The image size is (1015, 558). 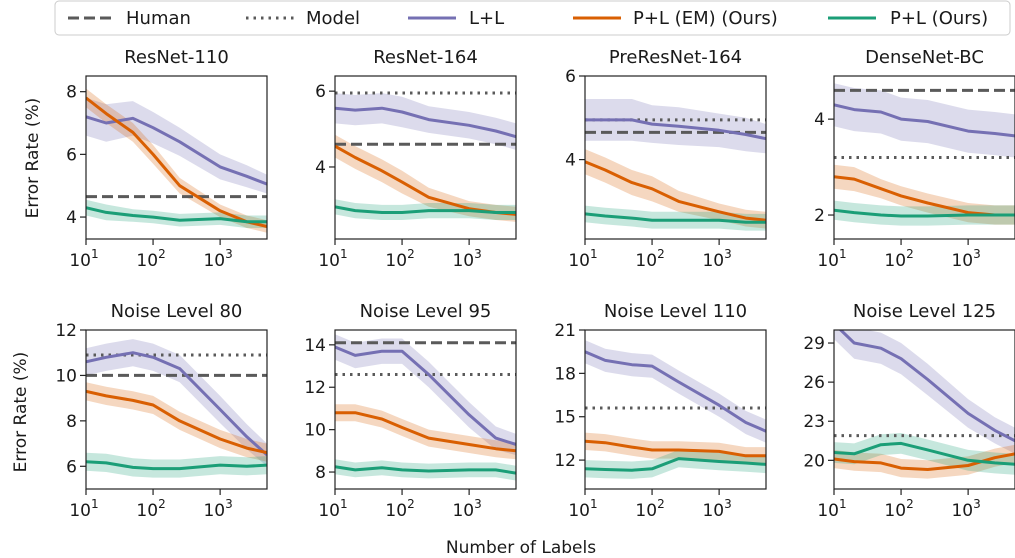 What do you see at coordinates (425, 57) in the screenshot?
I see `panel-title: ResNet-164` at bounding box center [425, 57].